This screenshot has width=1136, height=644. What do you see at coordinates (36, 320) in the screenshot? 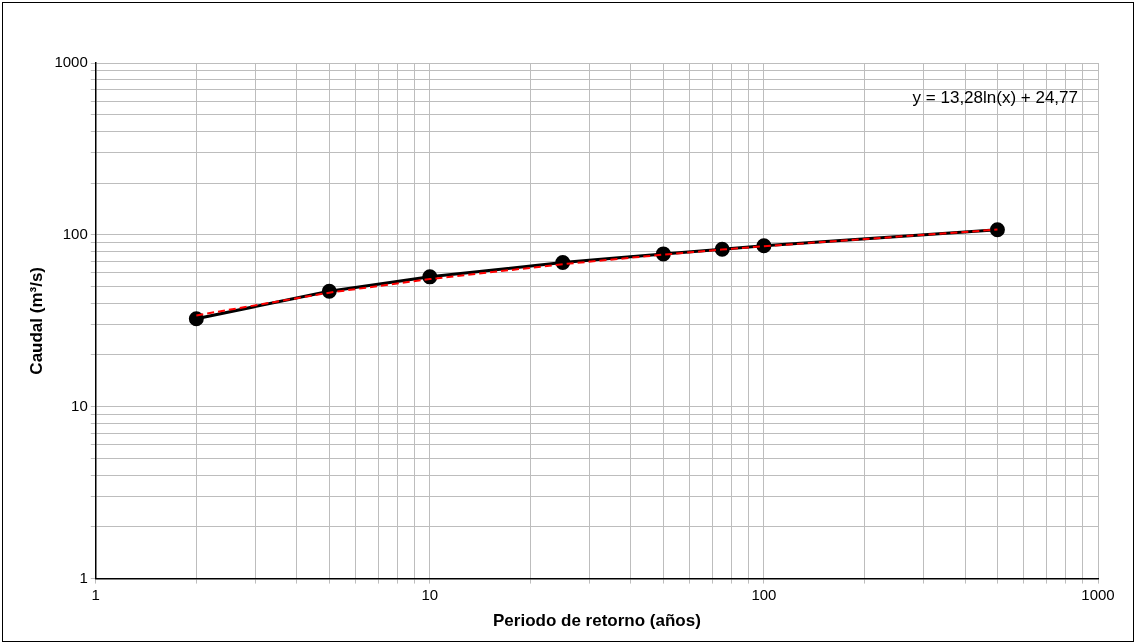
I see `y-axis-title: Caudal (m³/s)` at bounding box center [36, 320].